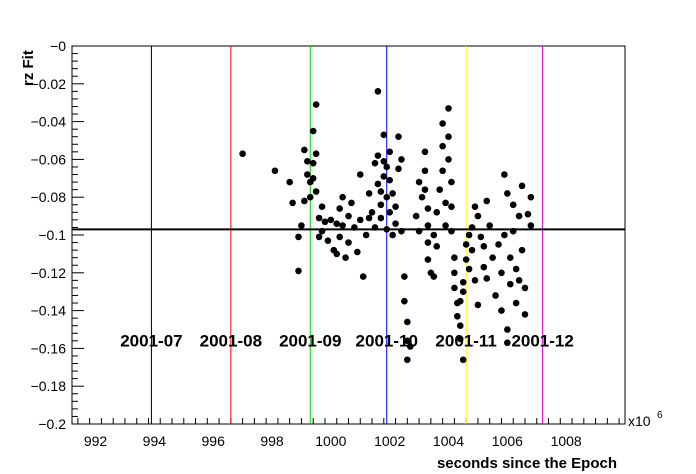 The width and height of the screenshot is (696, 474). What do you see at coordinates (639, 421) in the screenshot?
I see `x-axis-multiplier: x10` at bounding box center [639, 421].